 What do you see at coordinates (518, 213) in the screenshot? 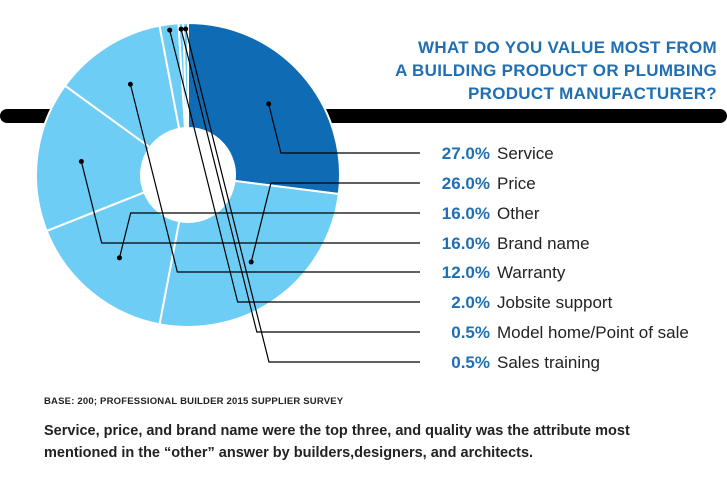
I see `slice-label: Other` at bounding box center [518, 213].